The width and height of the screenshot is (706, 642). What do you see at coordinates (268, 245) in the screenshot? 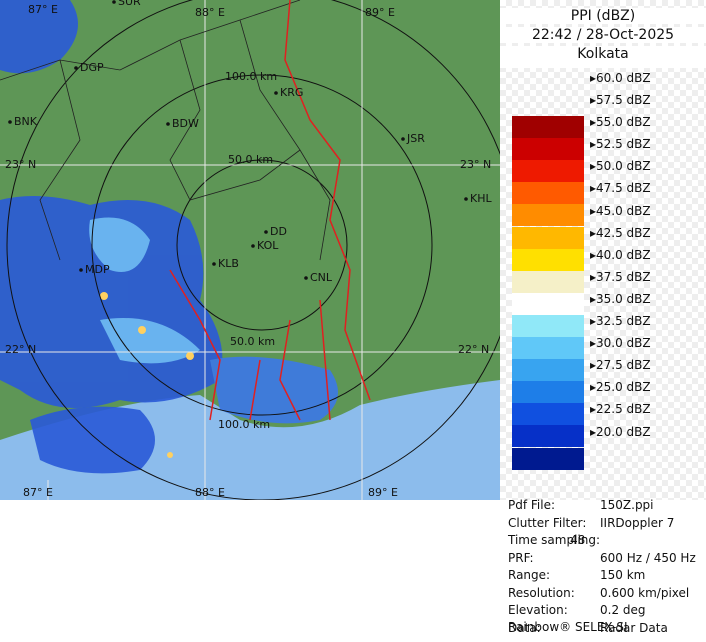
I see `place-label: KOL` at bounding box center [268, 245].